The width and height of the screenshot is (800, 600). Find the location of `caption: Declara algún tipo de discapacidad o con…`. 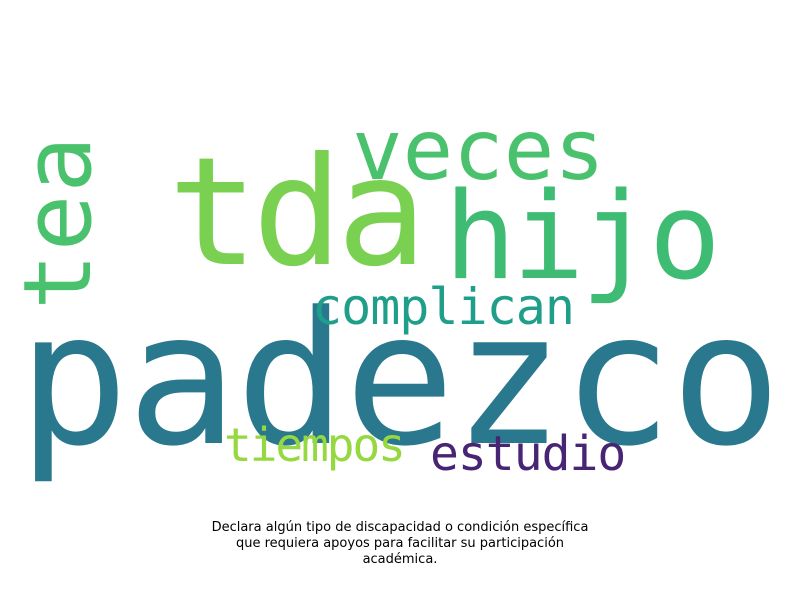

caption: Declara algún tipo de discapacidad o con… is located at coordinates (400, 544).